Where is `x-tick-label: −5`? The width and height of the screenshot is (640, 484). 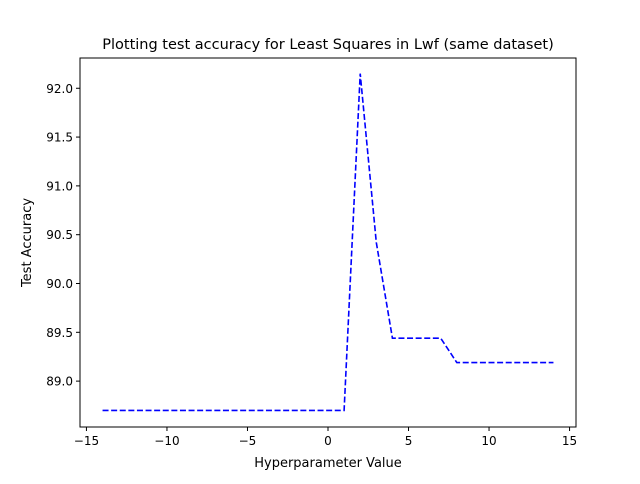
x-tick-label: −5 is located at coordinates (248, 441).